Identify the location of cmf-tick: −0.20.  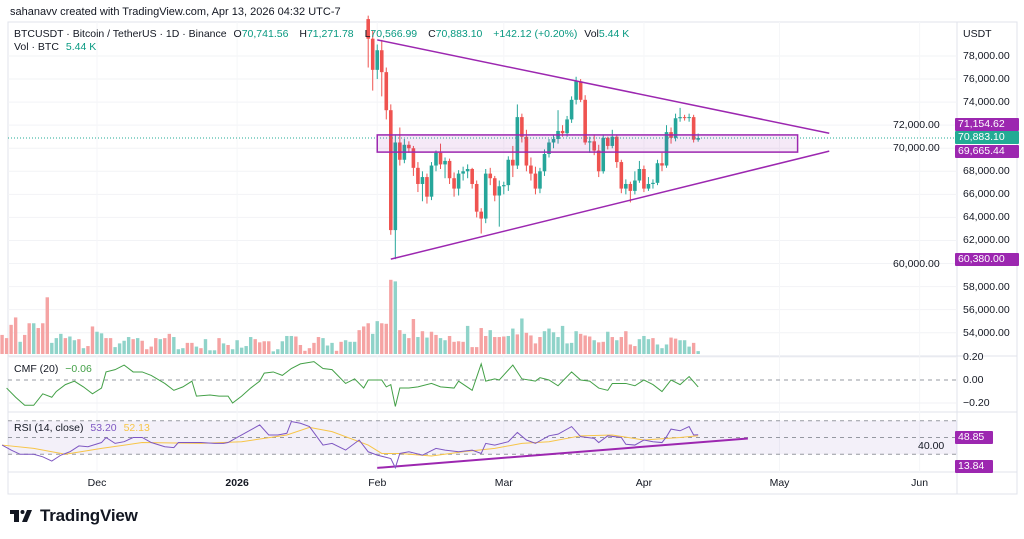
(976, 403).